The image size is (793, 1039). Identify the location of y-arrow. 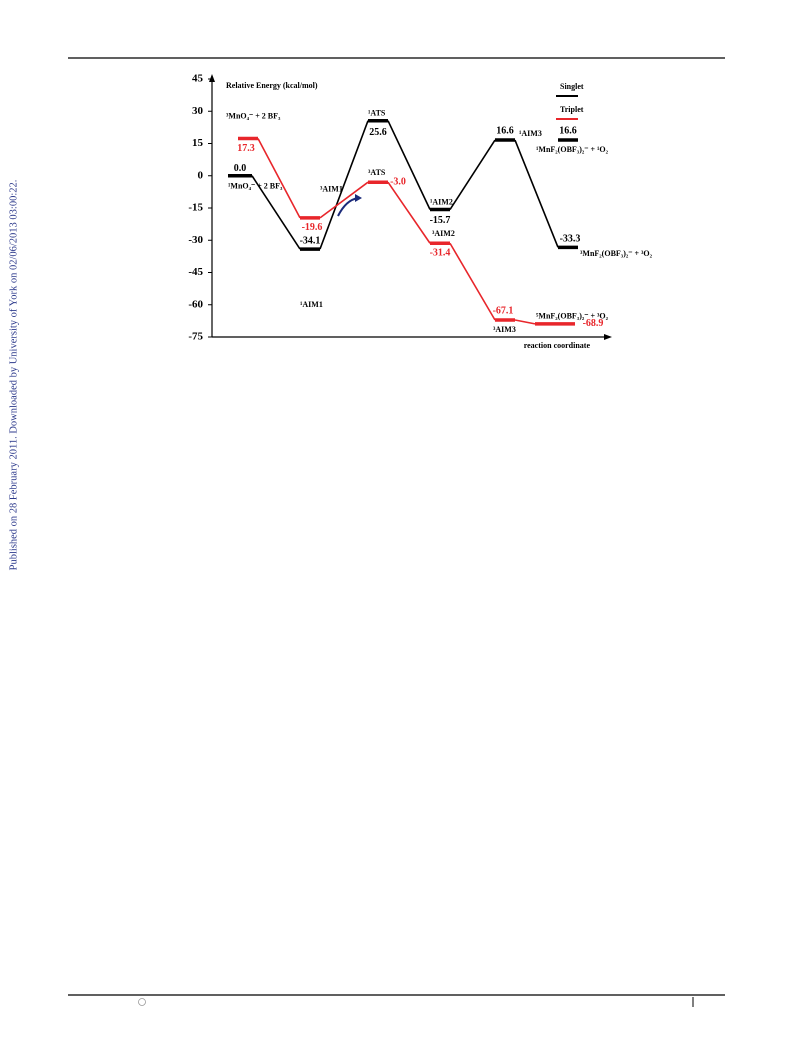
(212, 78).